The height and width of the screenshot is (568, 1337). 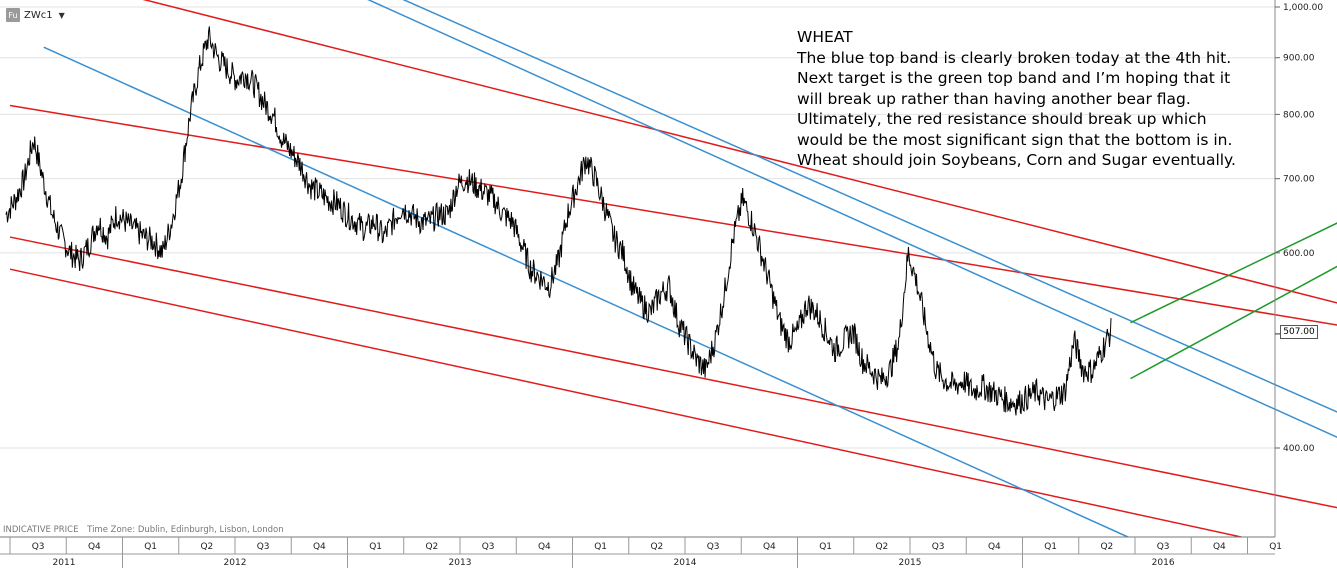 I want to click on year-label: 2012, so click(x=235, y=563).